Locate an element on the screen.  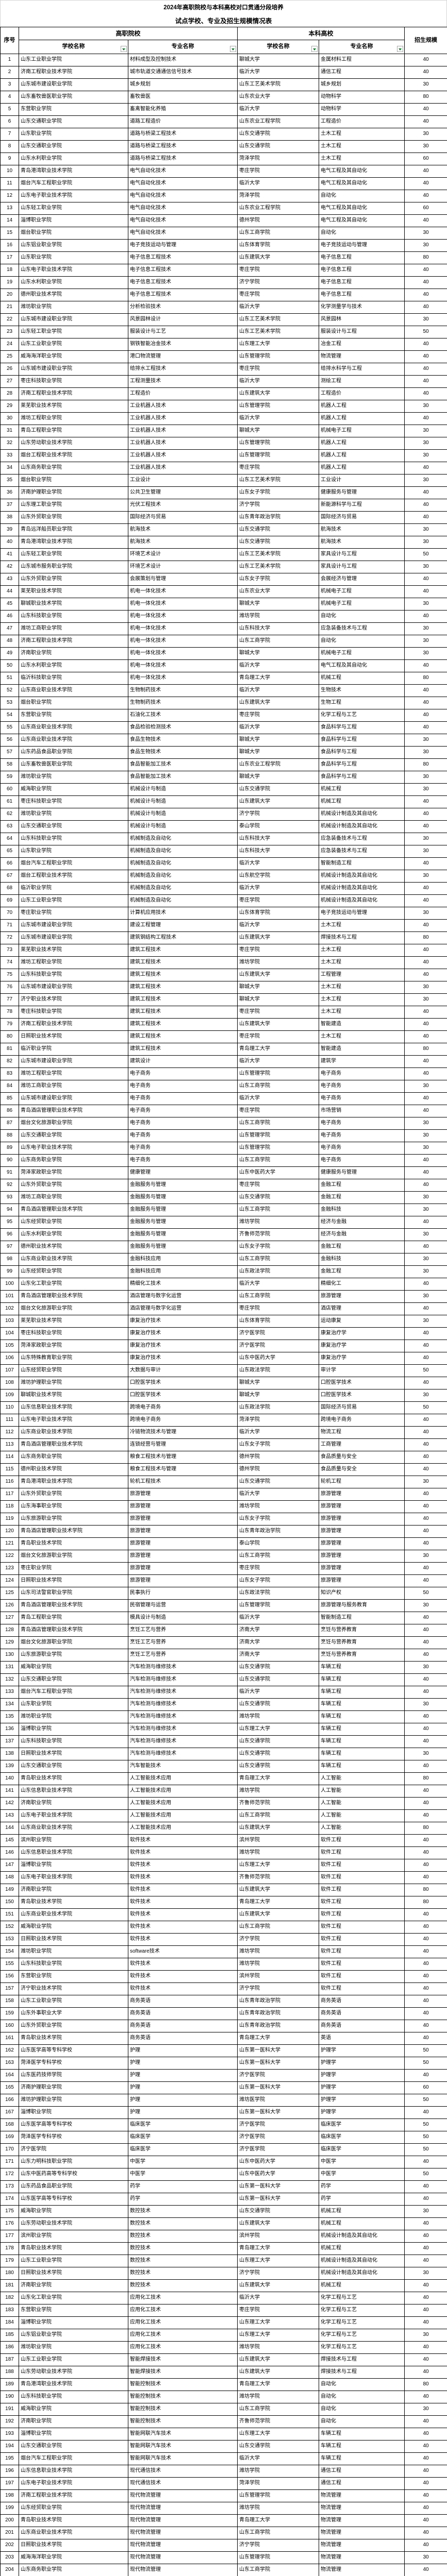
vocational-major-name: 智能控制技术 is located at coordinates (182, 2397).